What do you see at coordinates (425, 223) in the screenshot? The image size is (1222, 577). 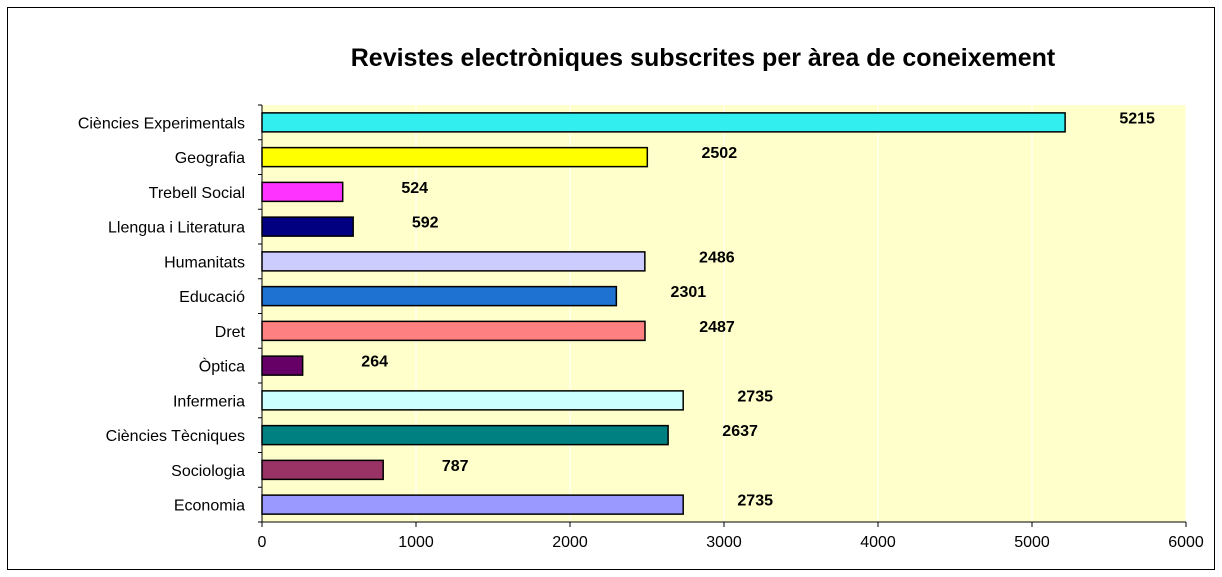 I see `data-label: 592` at bounding box center [425, 223].